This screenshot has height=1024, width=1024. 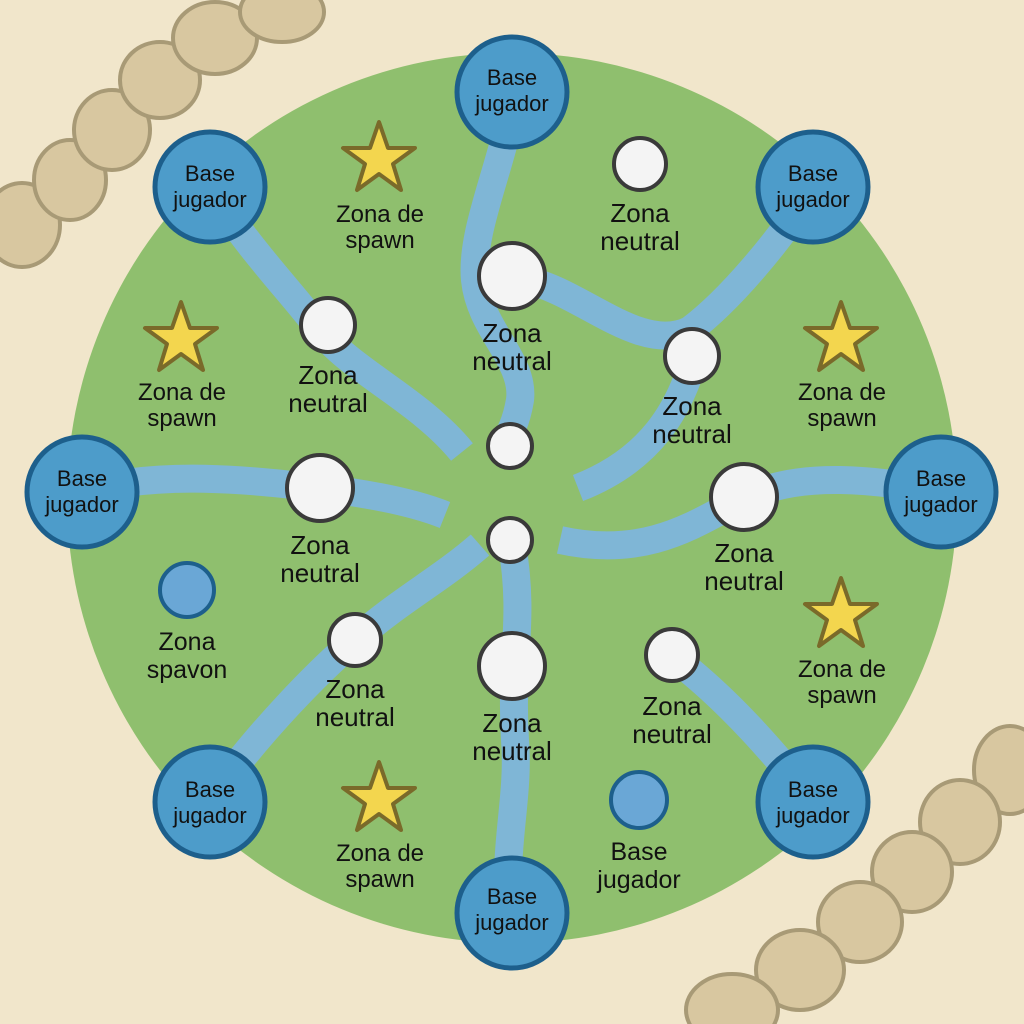 I want to click on player-base-northwest: Base jugador, so click(x=210, y=187).